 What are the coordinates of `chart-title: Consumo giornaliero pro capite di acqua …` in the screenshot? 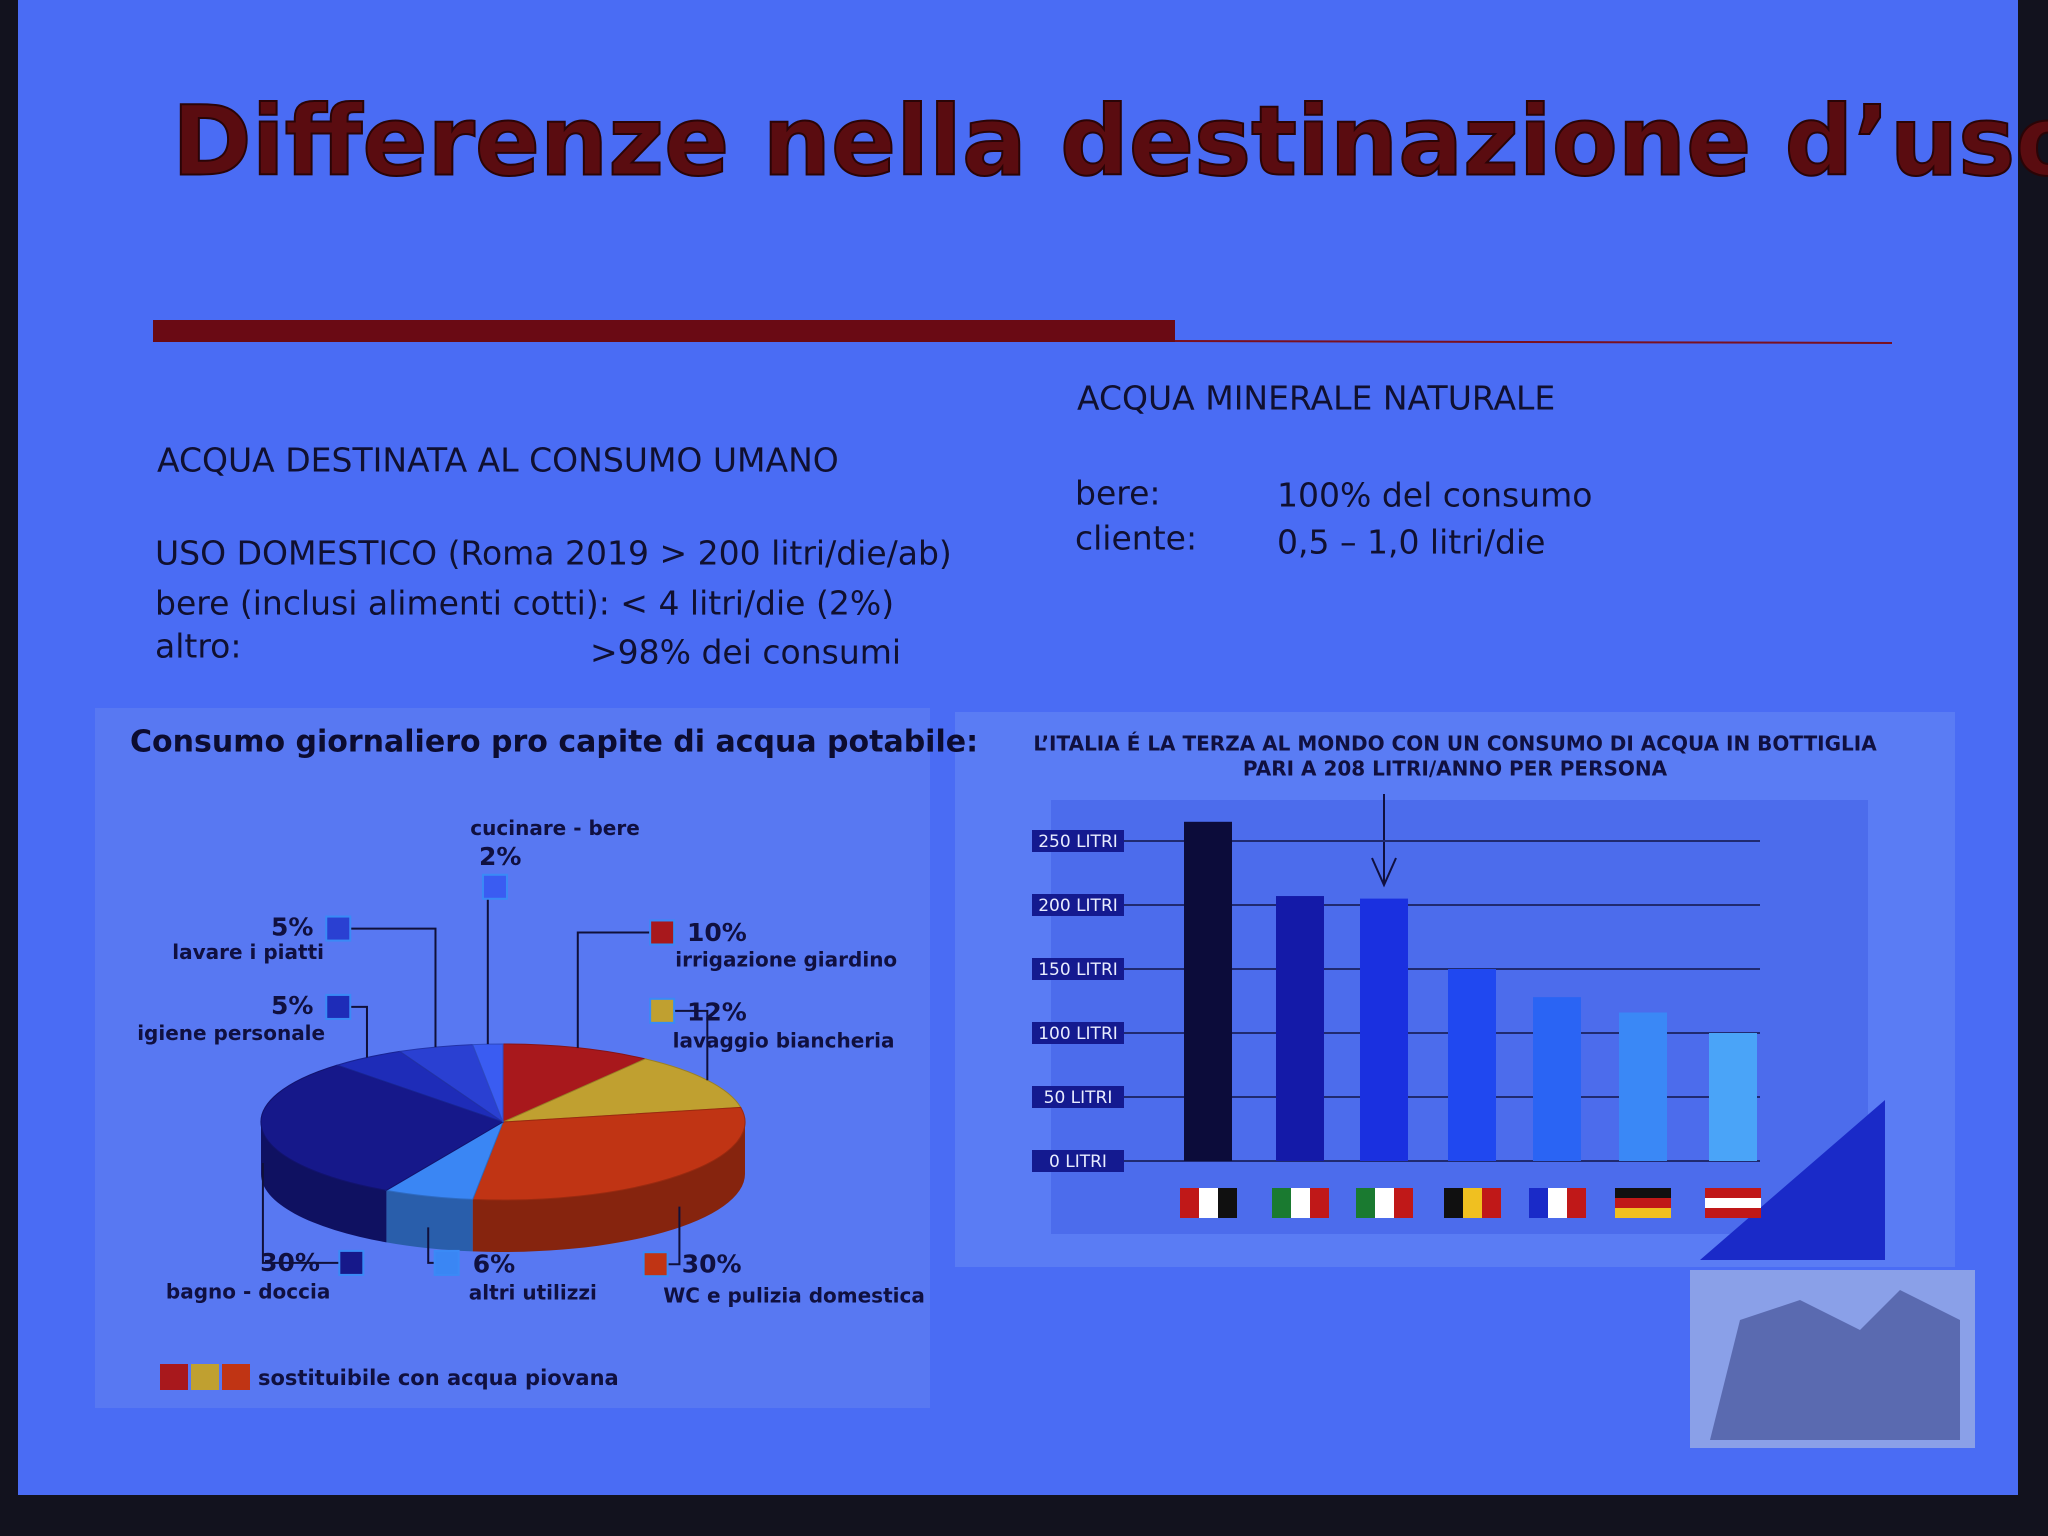 It's located at (554, 742).